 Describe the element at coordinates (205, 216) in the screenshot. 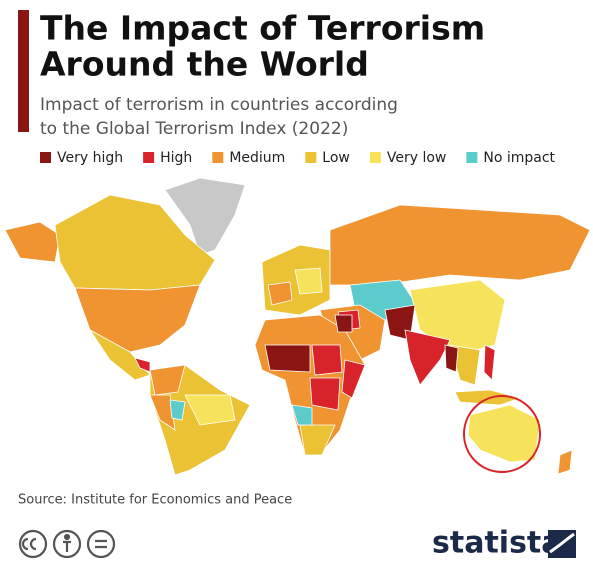

I see `greenland` at that location.